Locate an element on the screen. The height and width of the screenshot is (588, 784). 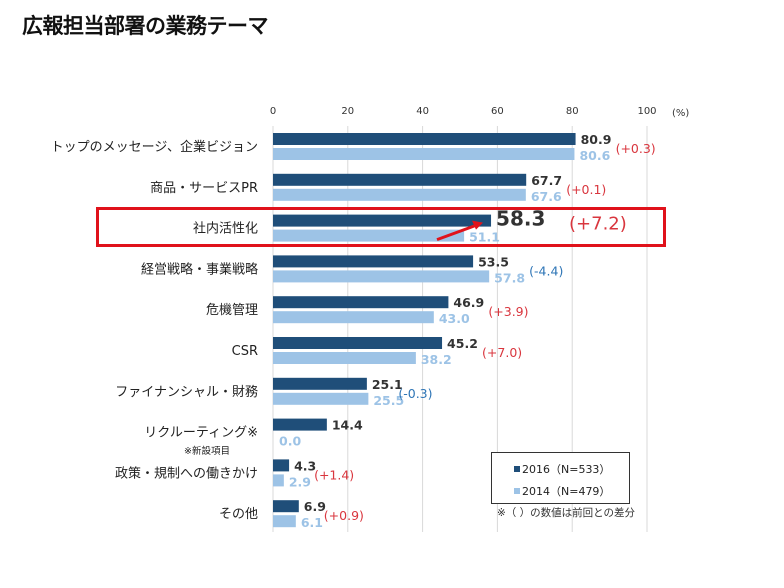
diff-label: (+0.1) is located at coordinates (586, 189).